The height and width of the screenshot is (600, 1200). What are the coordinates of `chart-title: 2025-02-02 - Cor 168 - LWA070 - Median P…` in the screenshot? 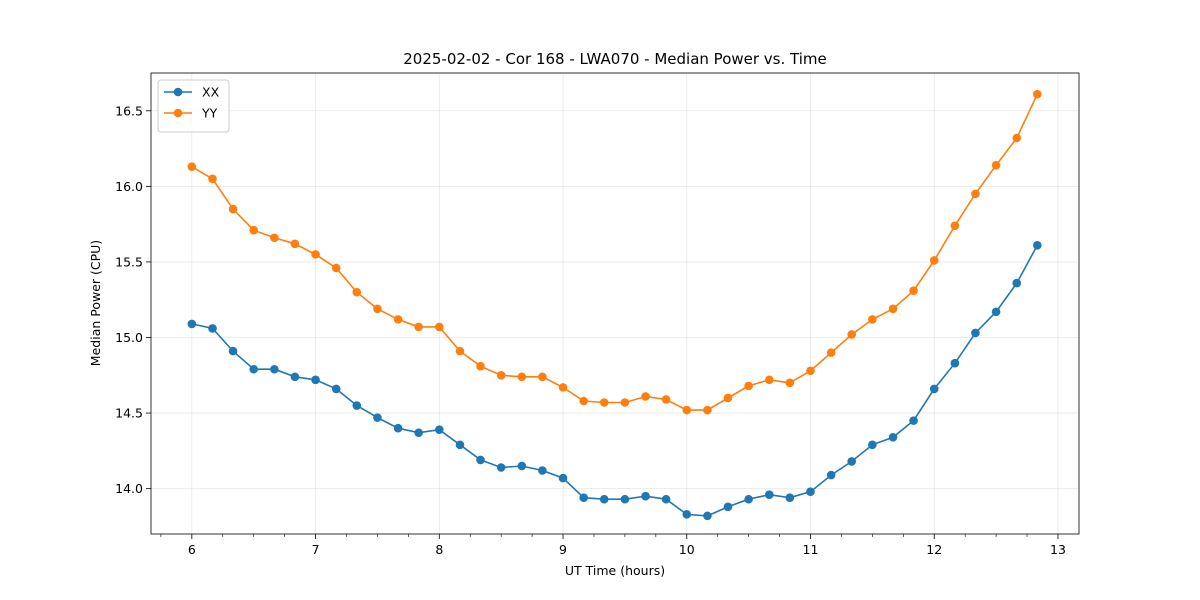 It's located at (615, 59).